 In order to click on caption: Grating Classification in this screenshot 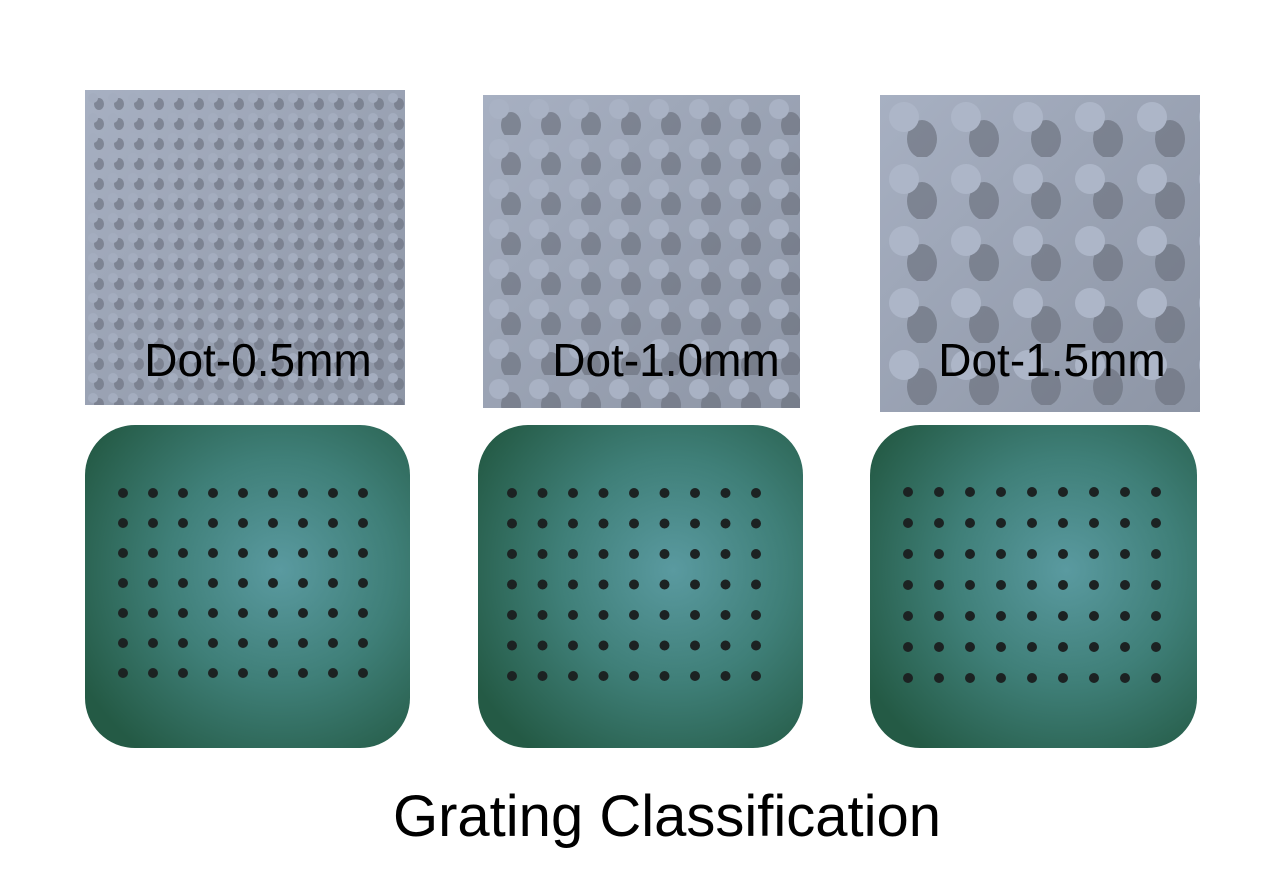, I will do `click(667, 816)`.